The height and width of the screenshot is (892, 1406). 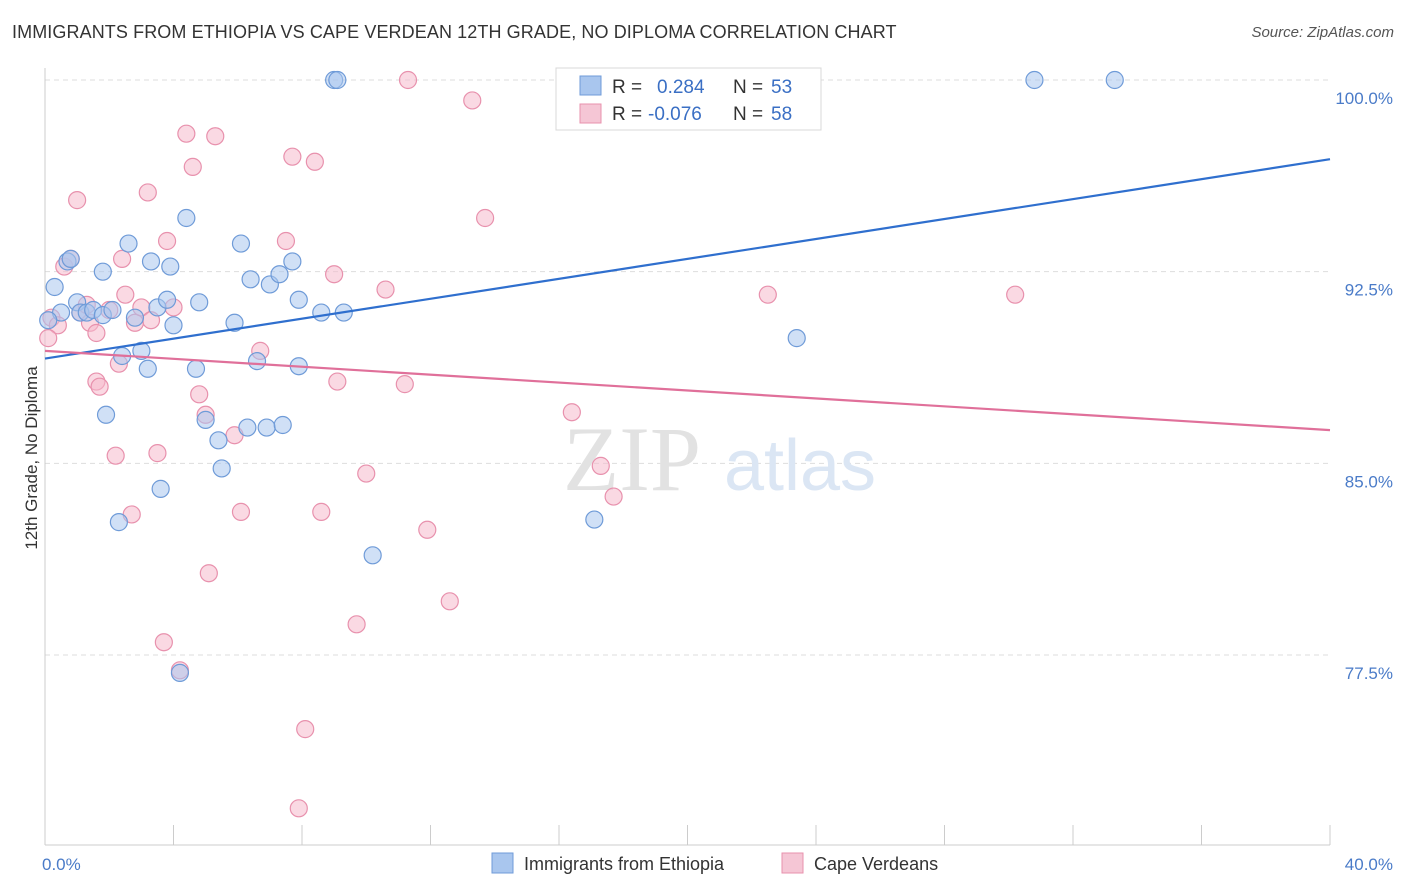 What do you see at coordinates (688, 99) in the screenshot?
I see `correlation-legend: R = 0.284 N = 53 R = -0.076 N = 58` at bounding box center [688, 99].